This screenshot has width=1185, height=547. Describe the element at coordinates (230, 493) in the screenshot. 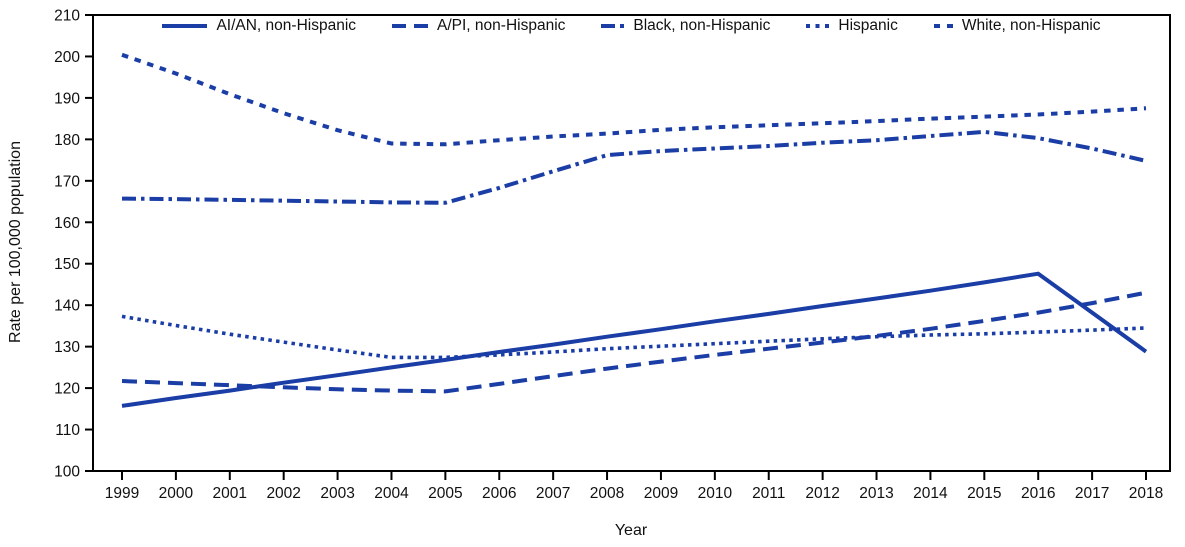

I see `x-tick-label-2001: 2001` at that location.